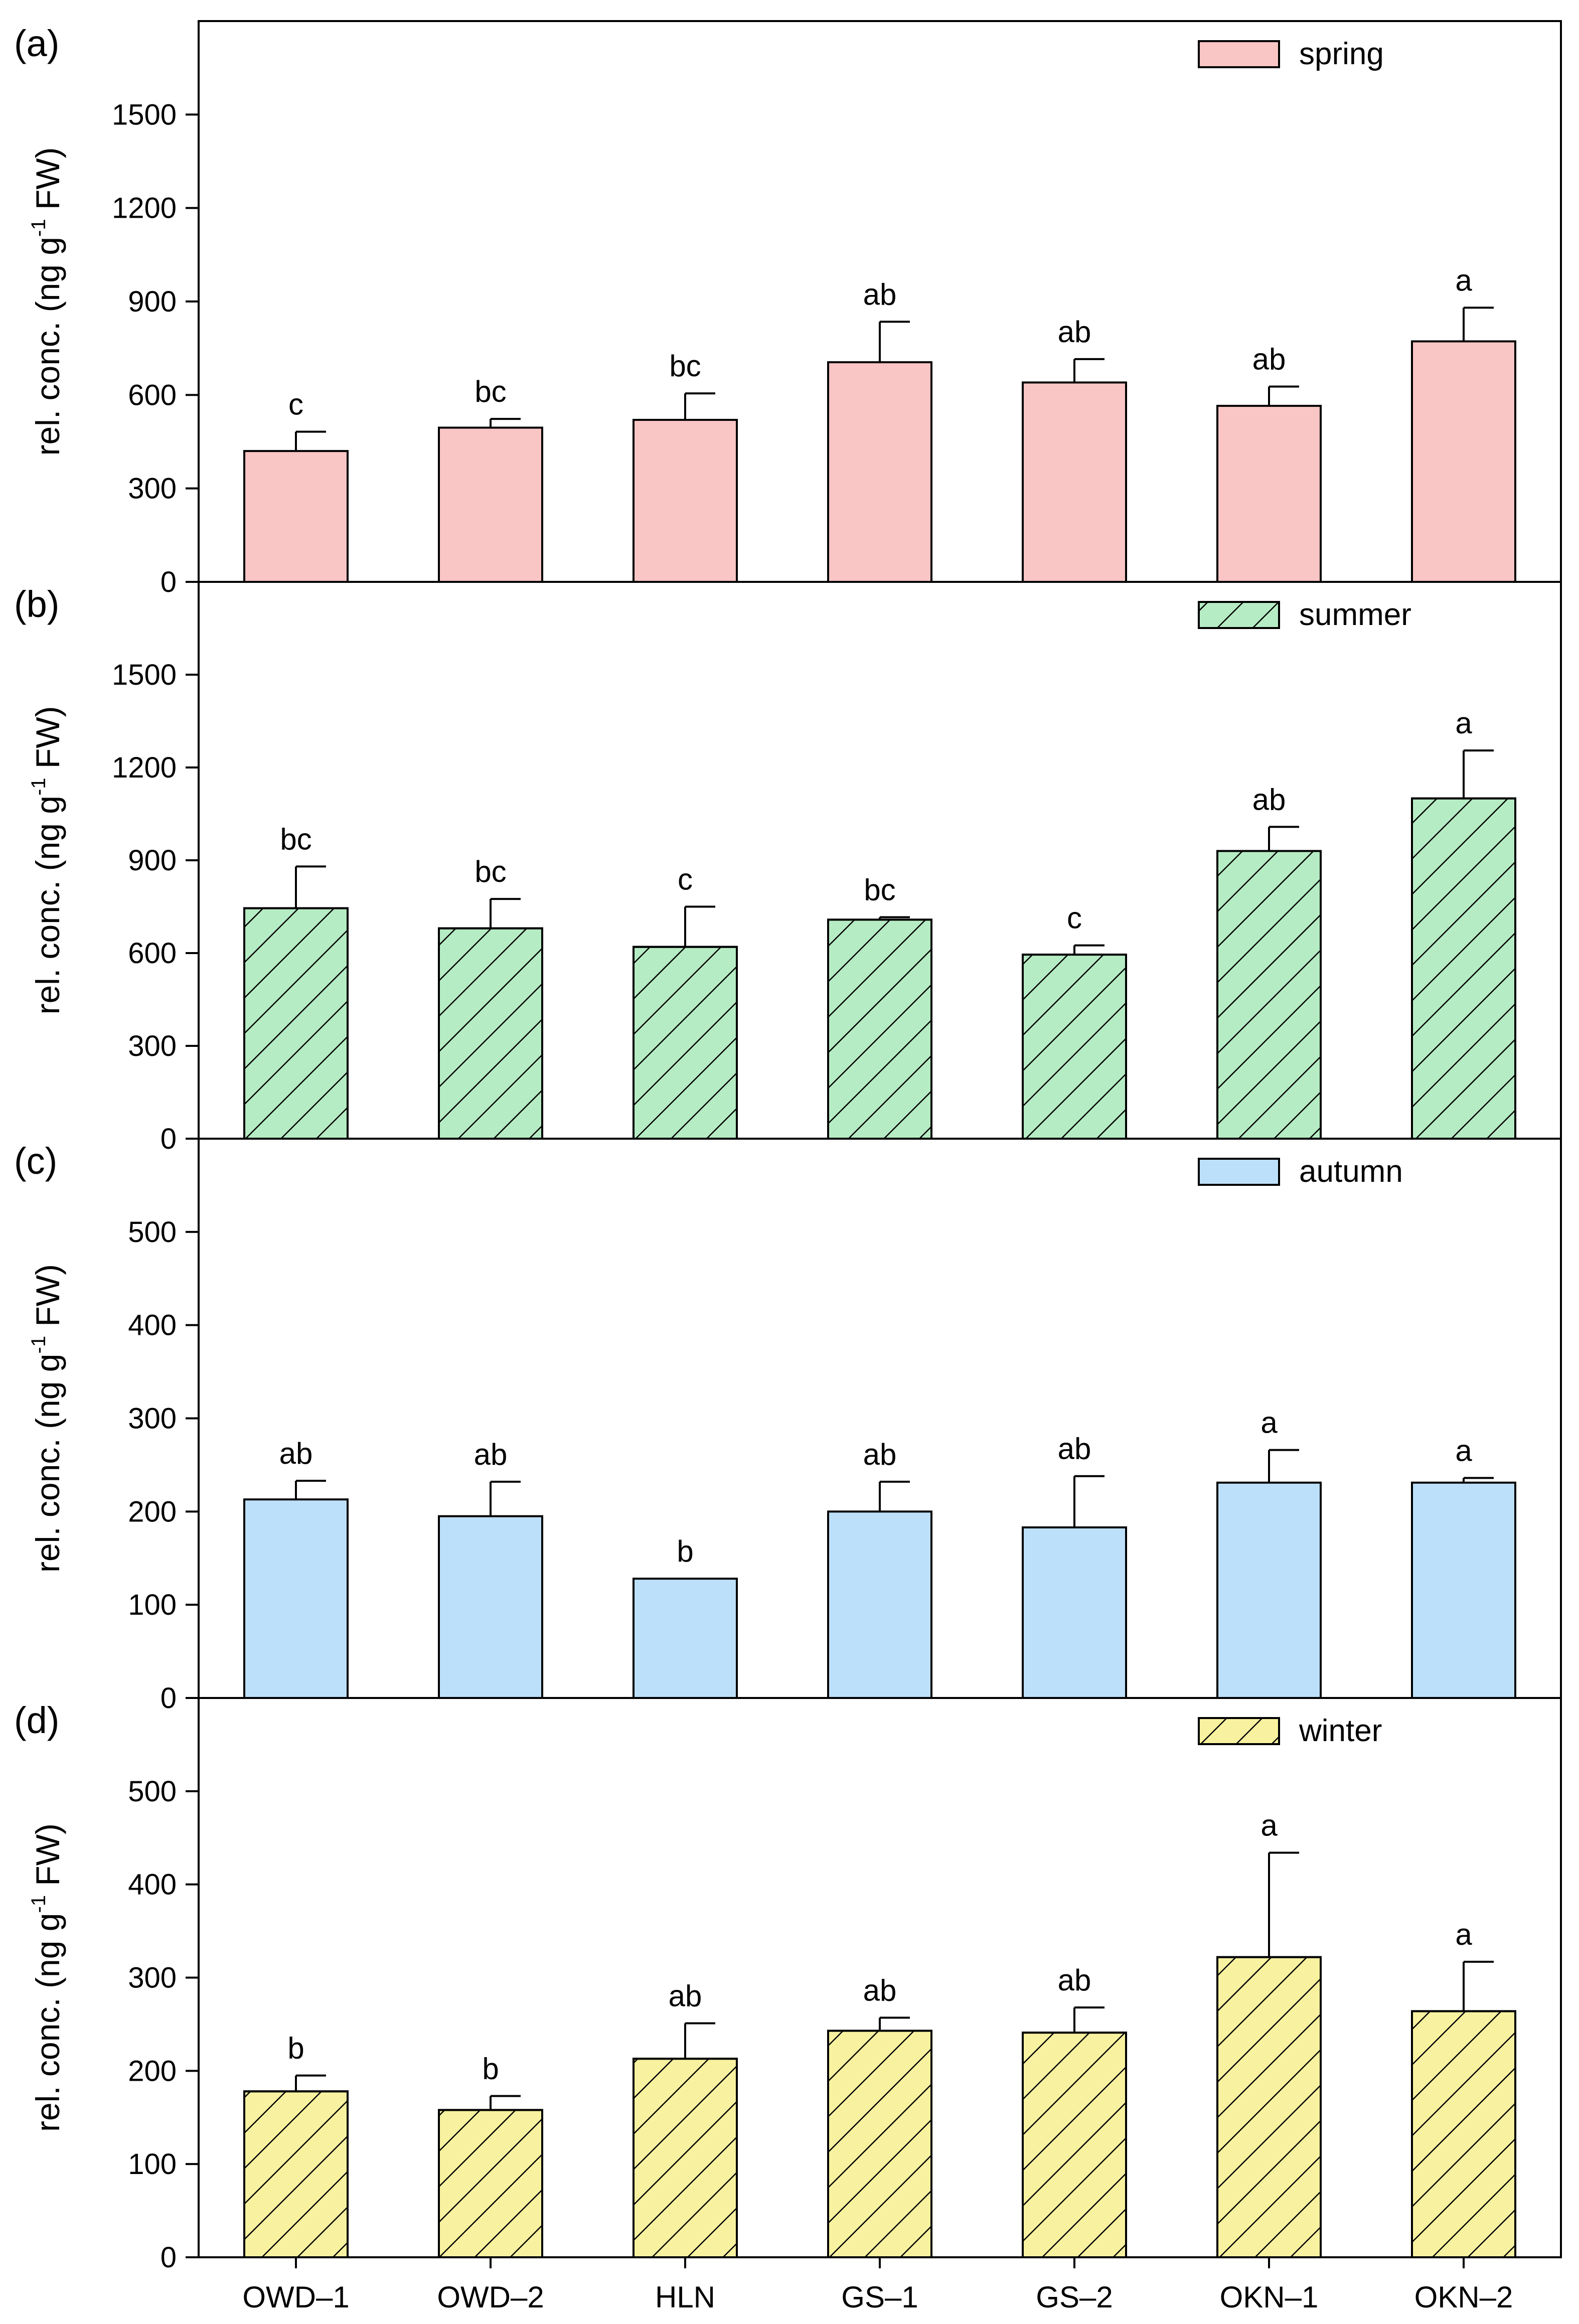  Describe the element at coordinates (685, 2297) in the screenshot. I see `x-tick-label: HLN` at that location.